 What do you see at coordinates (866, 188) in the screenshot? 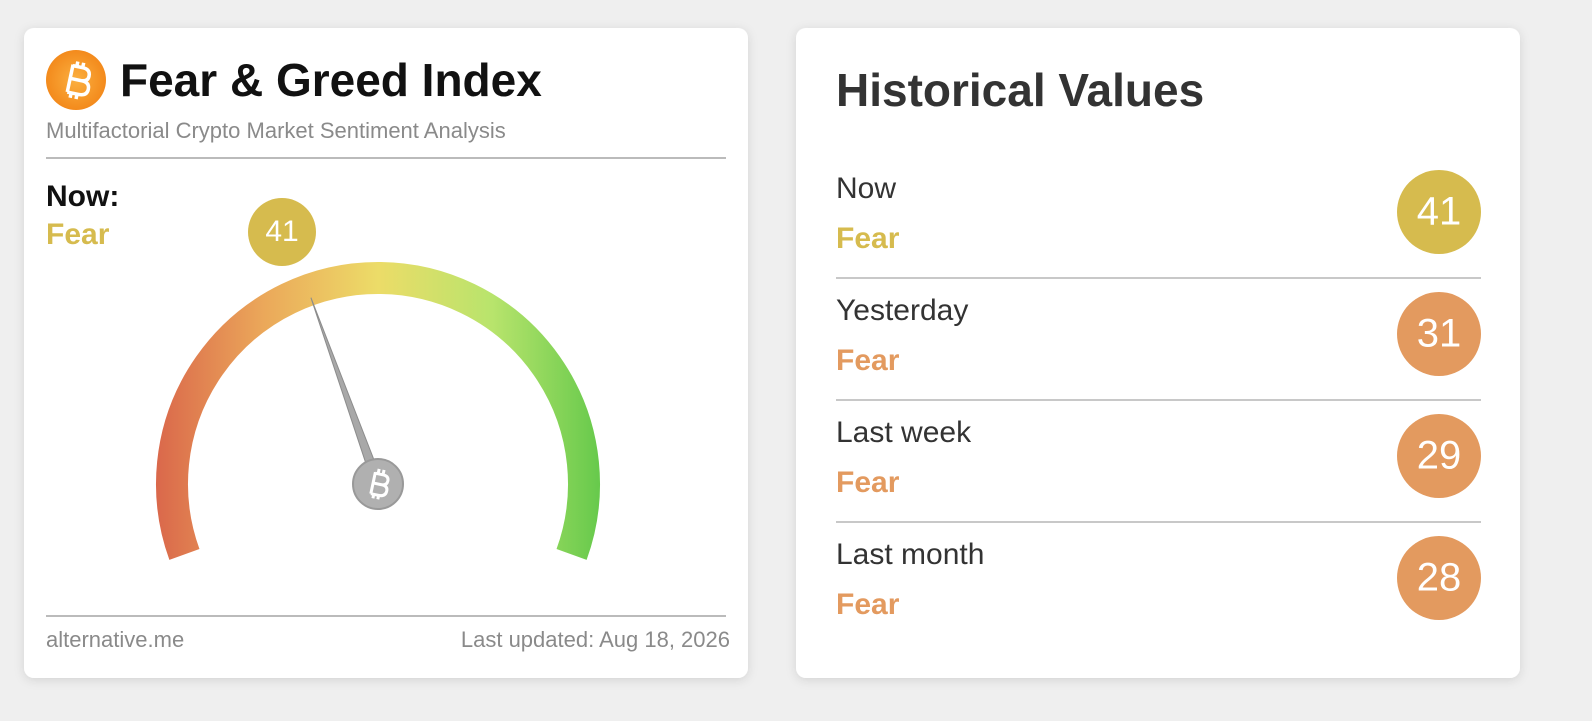
I see `row-label: Now` at bounding box center [866, 188].